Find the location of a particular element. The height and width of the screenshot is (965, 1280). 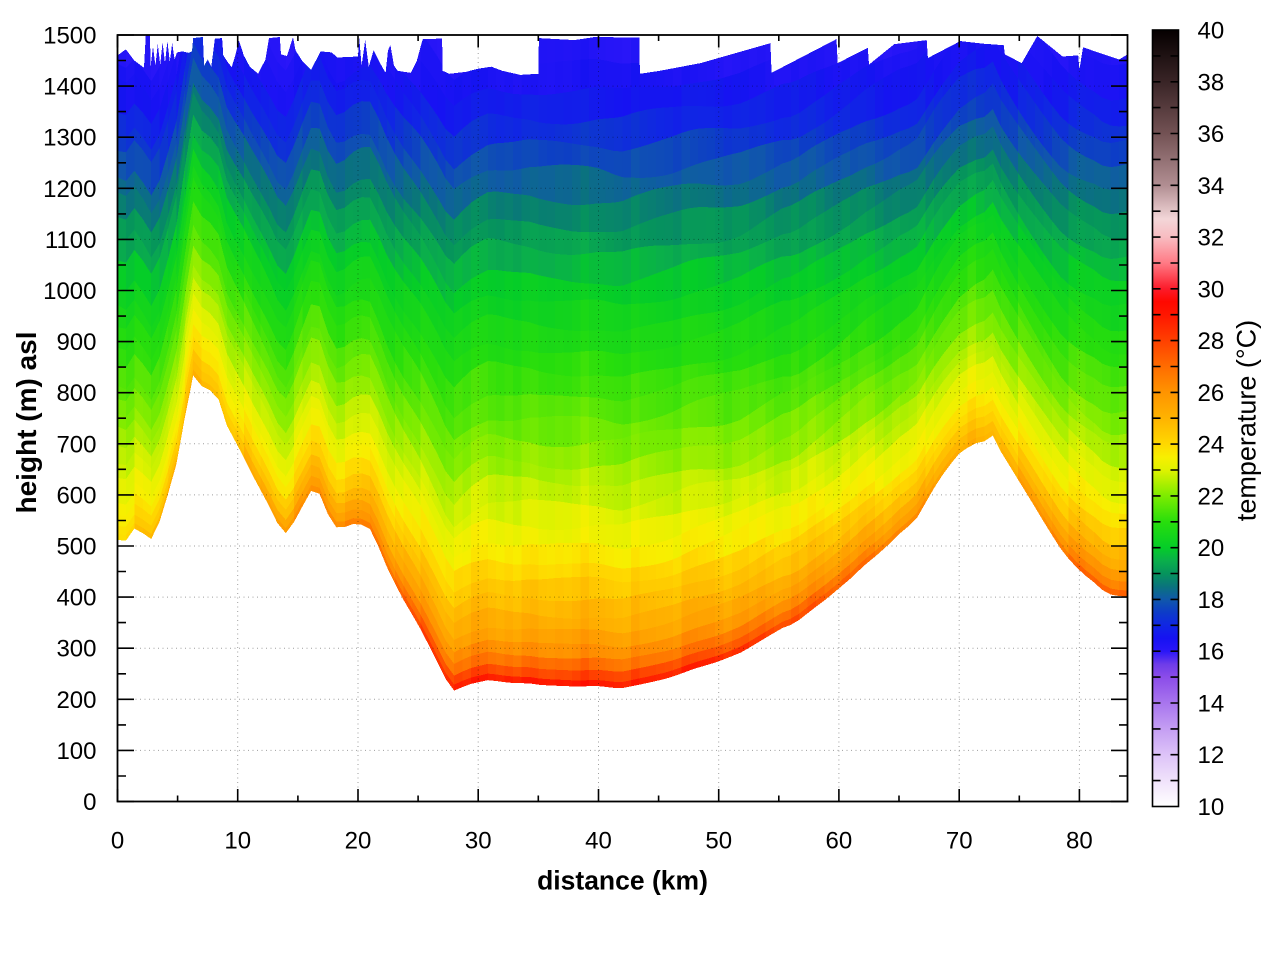

svg-text: 1300 is located at coordinates (69, 138).